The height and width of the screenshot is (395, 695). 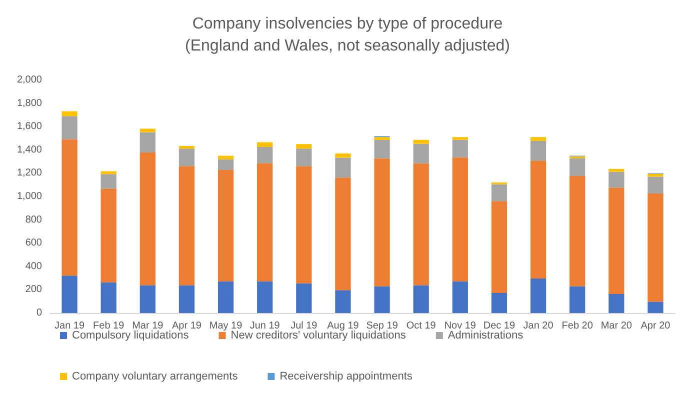 What do you see at coordinates (29, 103) in the screenshot?
I see `y-tick-label: 1,800` at bounding box center [29, 103].